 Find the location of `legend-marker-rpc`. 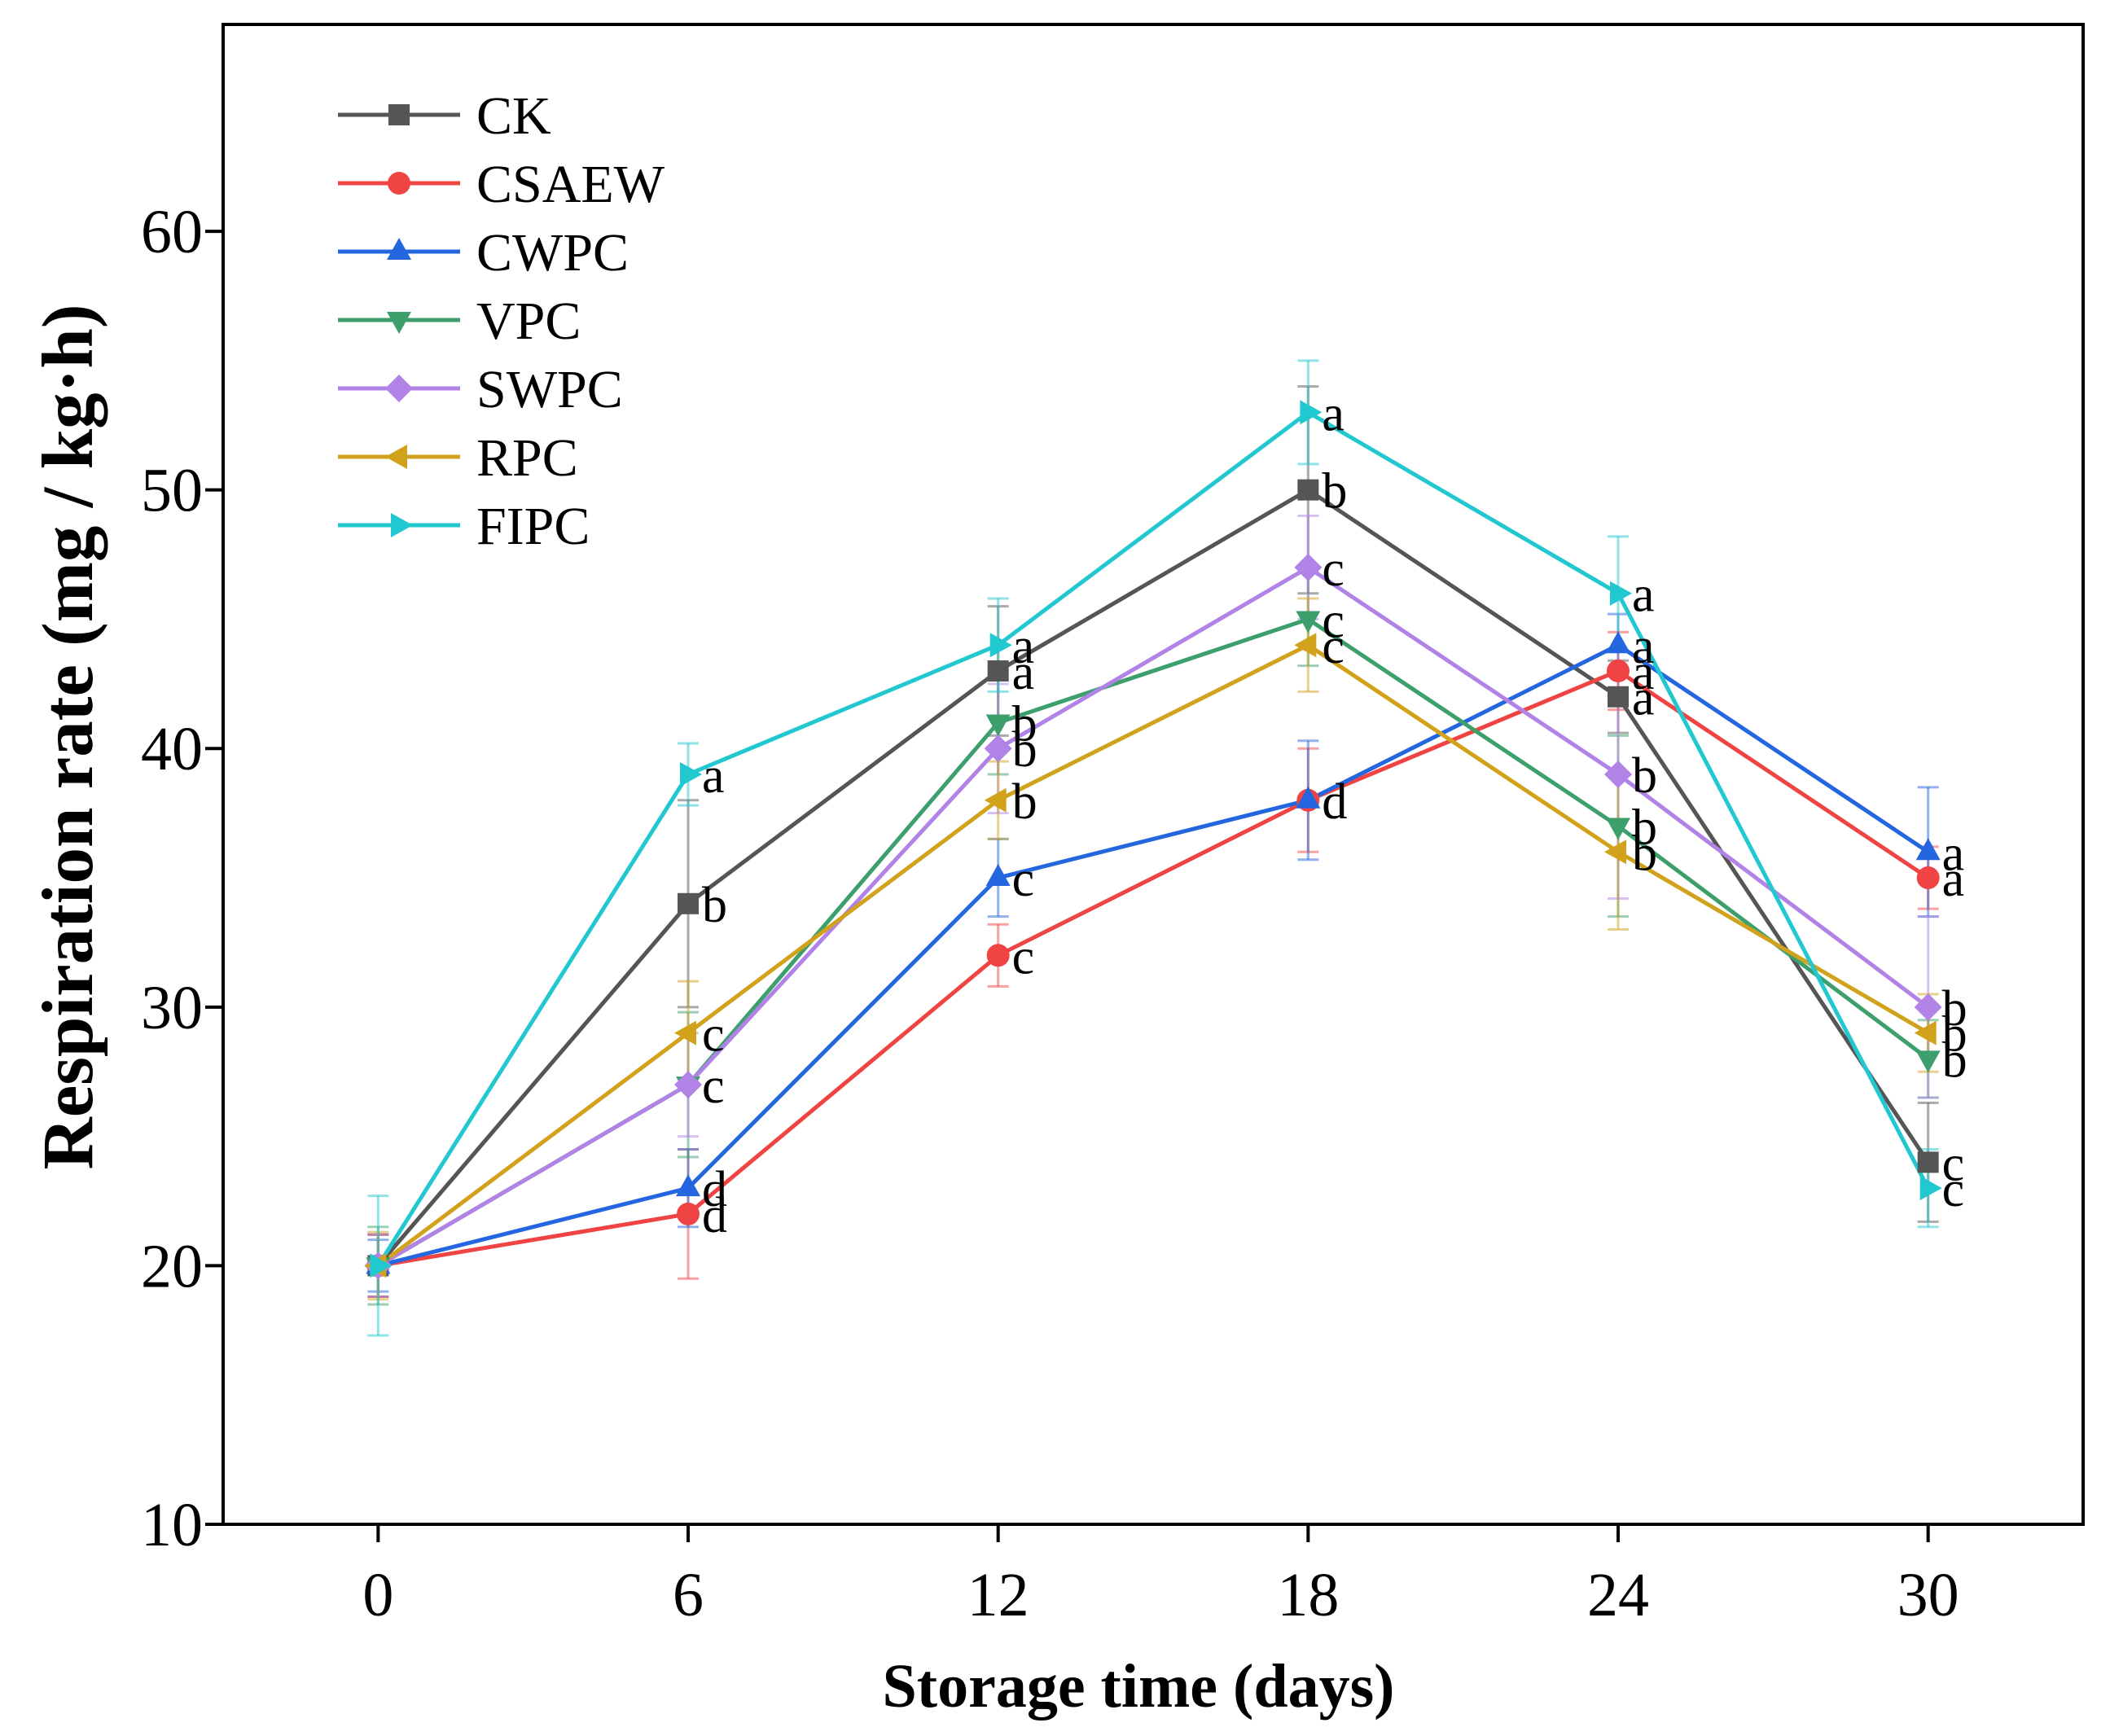

legend-marker-rpc is located at coordinates (396, 457).